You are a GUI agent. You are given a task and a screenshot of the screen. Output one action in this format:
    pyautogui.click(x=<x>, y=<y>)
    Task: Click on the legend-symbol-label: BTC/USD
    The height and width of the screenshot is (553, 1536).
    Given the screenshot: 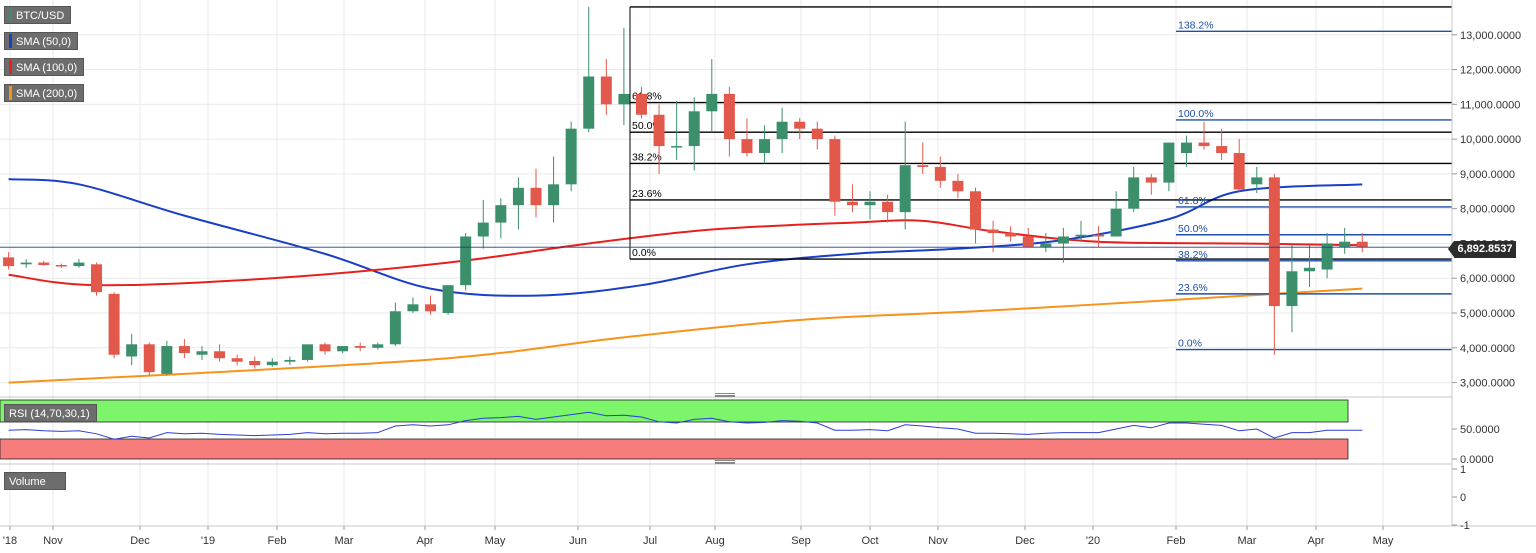 What is the action you would take?
    pyautogui.click(x=40, y=16)
    